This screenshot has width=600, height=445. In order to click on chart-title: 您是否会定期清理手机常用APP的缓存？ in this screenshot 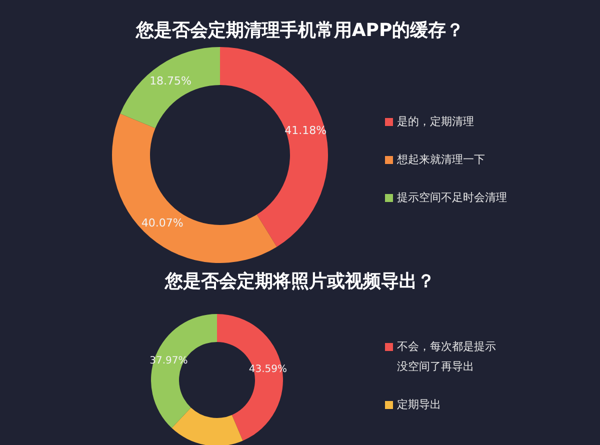, I will do `click(300, 30)`.